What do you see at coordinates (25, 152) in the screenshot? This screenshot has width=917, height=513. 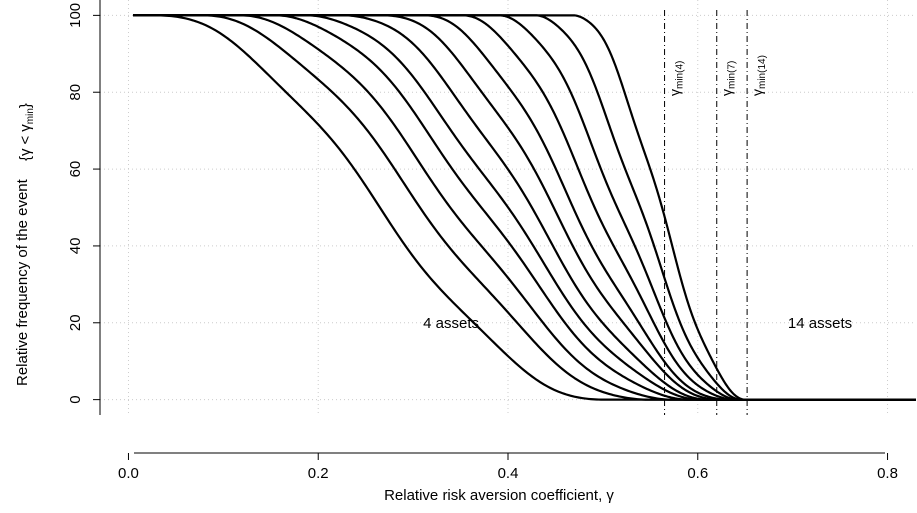 I see `y-axis-event-gamma: γ` at bounding box center [25, 152].